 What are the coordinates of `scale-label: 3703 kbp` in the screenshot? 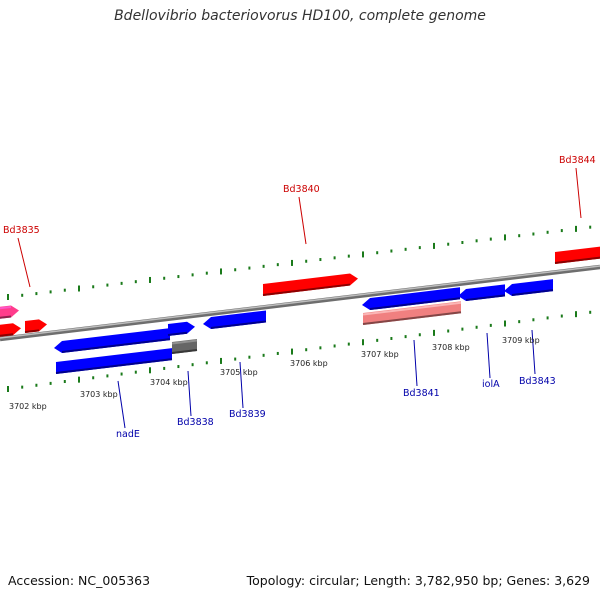 It's located at (99, 394).